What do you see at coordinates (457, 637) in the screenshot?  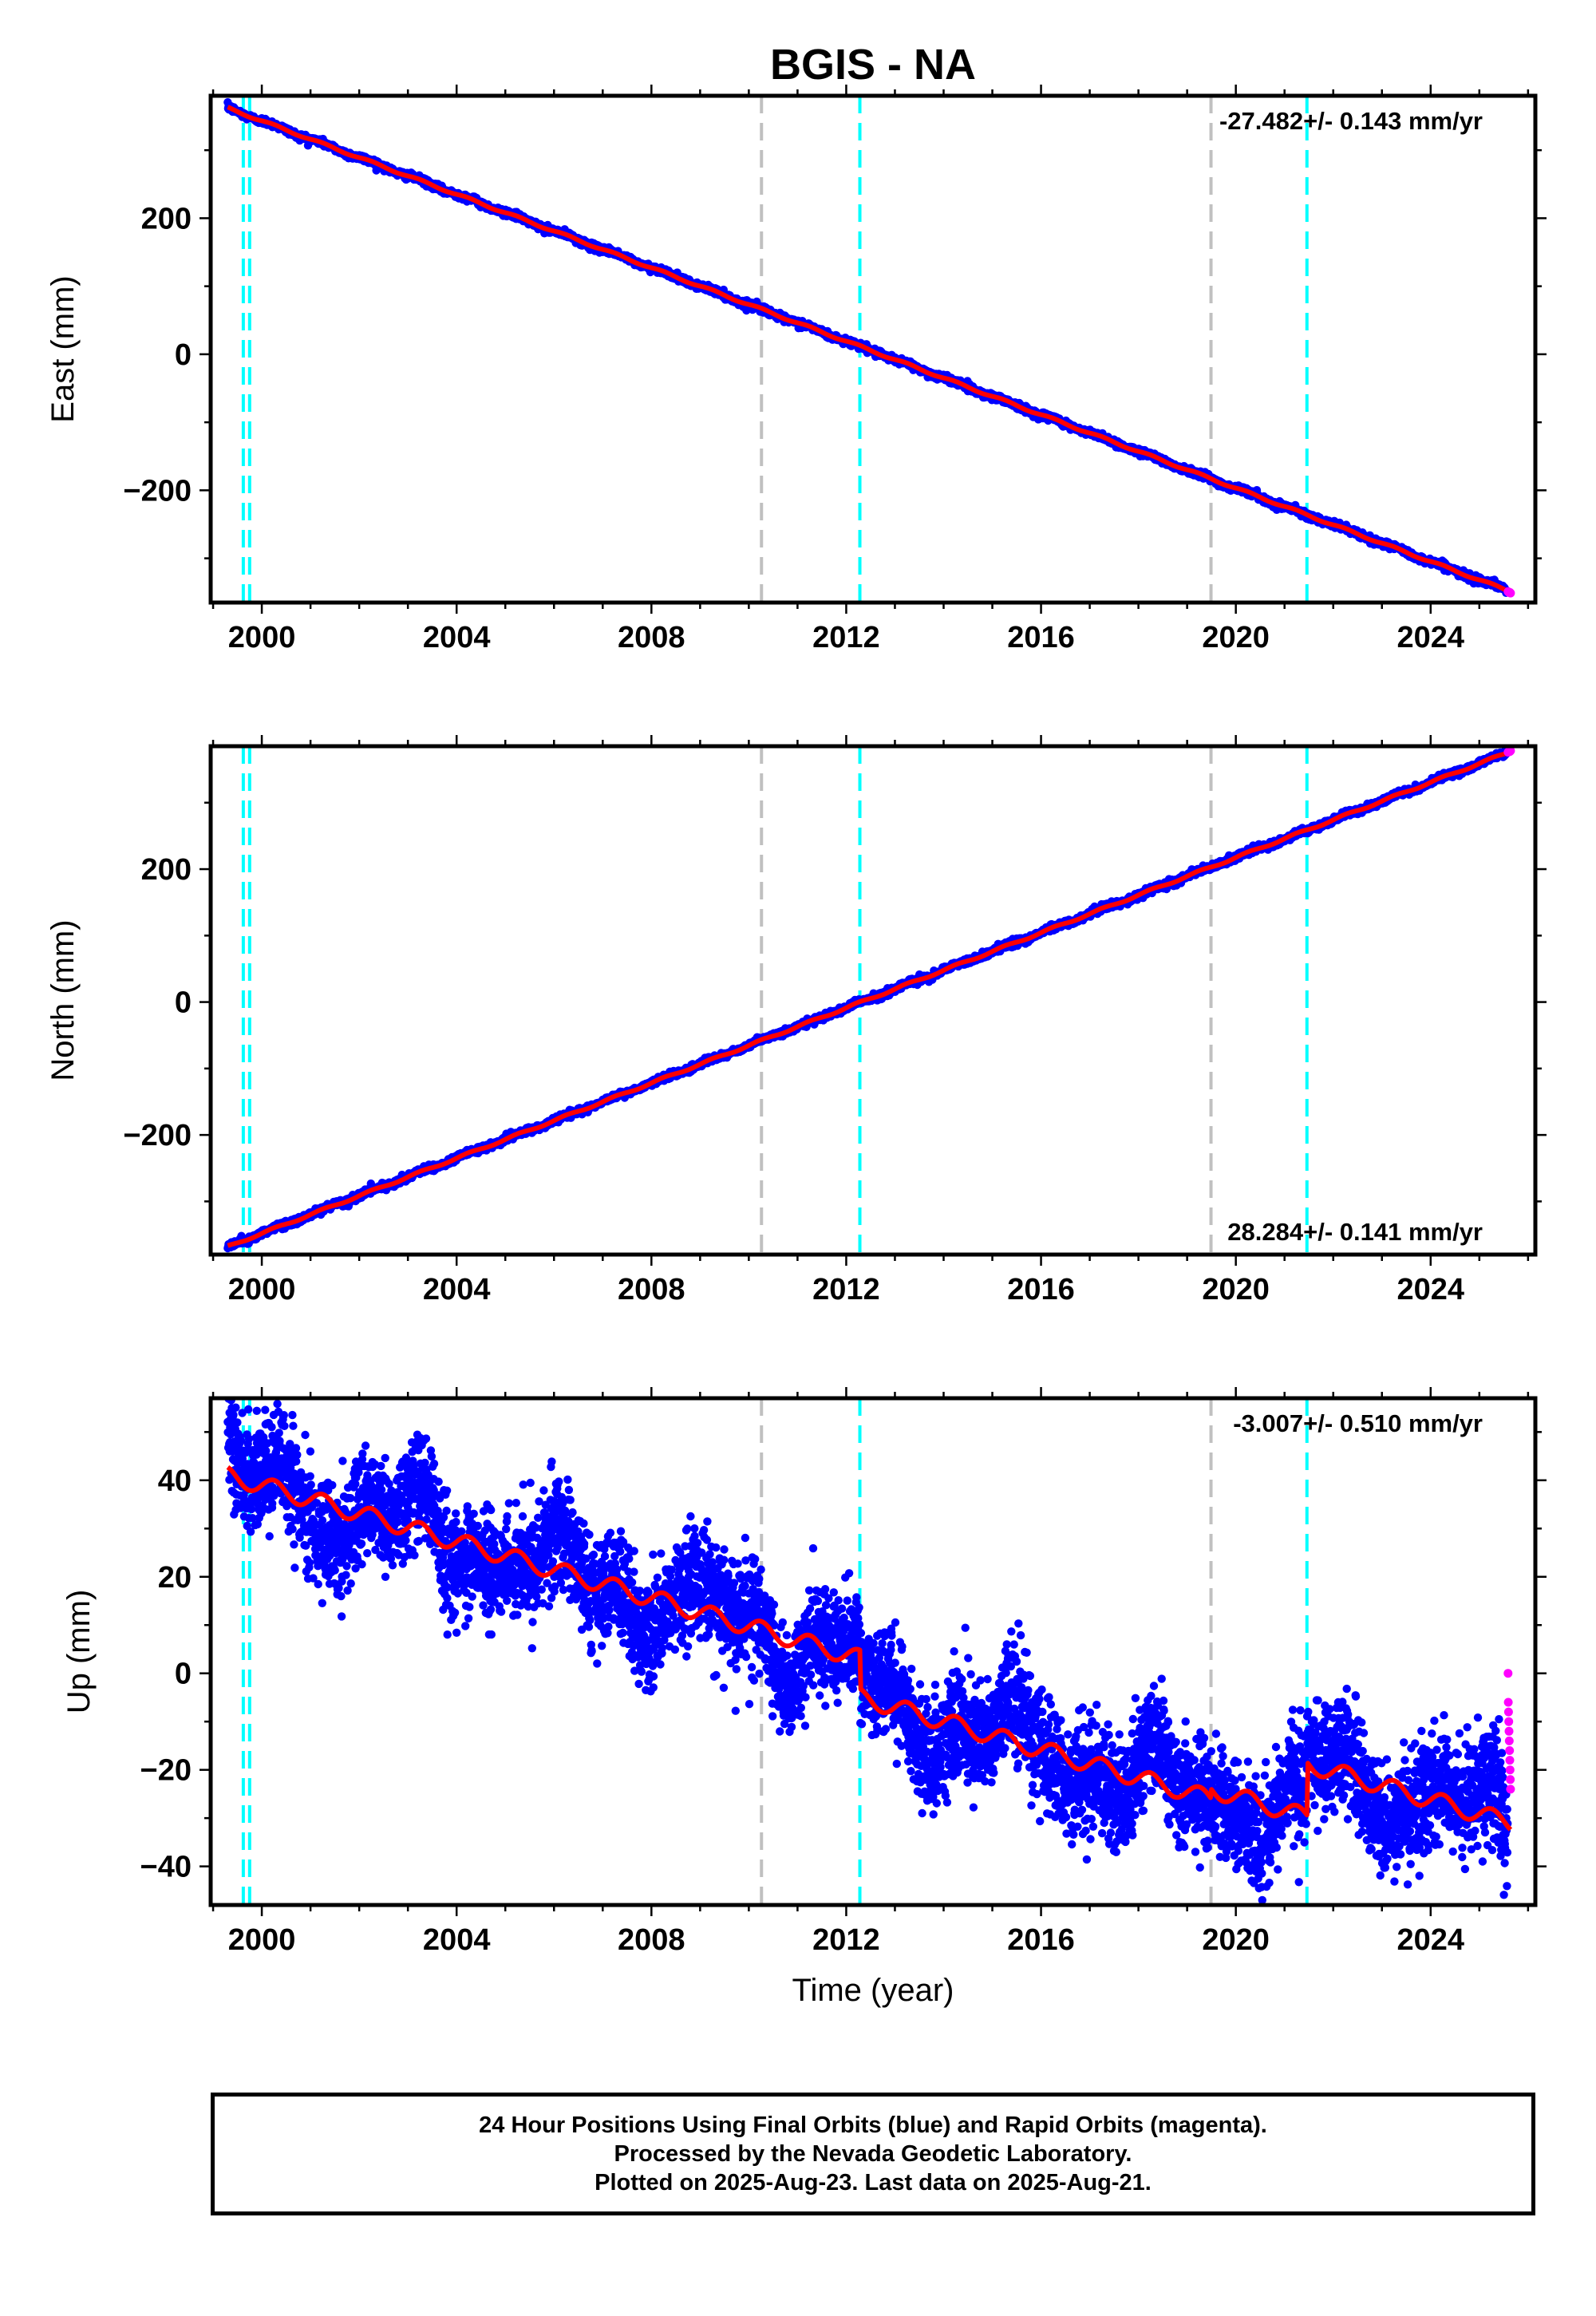 I see `x-tick-label: 2004` at bounding box center [457, 637].